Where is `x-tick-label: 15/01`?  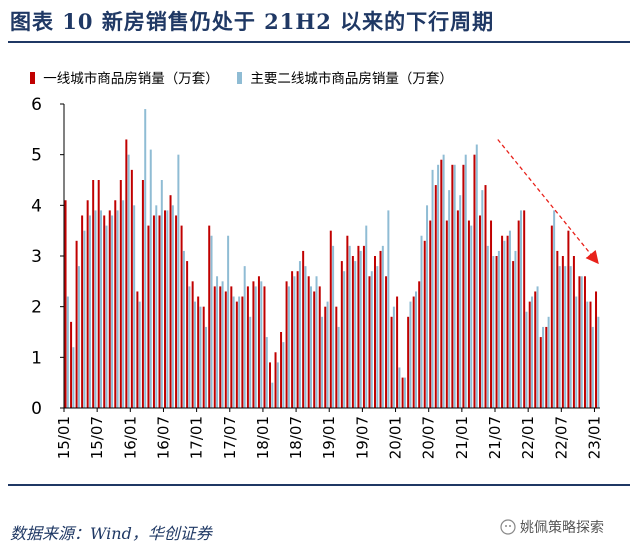
x-tick-label: 15/01 is located at coordinates (64, 437).